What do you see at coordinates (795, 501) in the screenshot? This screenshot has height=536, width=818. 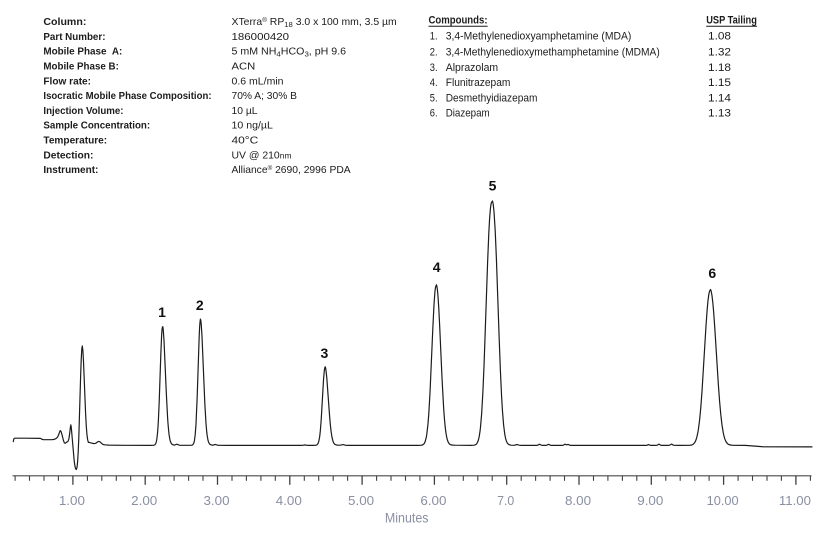 I see `svg-text: 11.00` at bounding box center [795, 501].